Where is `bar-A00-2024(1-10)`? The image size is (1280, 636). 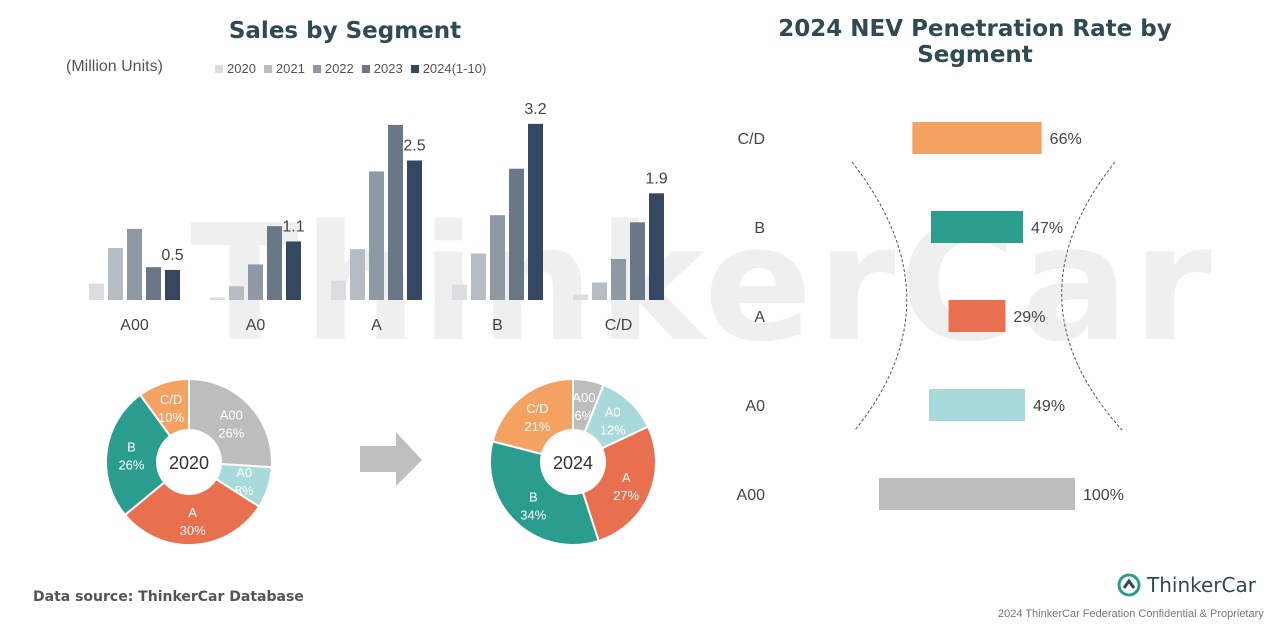 bar-A00-2024(1-10) is located at coordinates (172, 284).